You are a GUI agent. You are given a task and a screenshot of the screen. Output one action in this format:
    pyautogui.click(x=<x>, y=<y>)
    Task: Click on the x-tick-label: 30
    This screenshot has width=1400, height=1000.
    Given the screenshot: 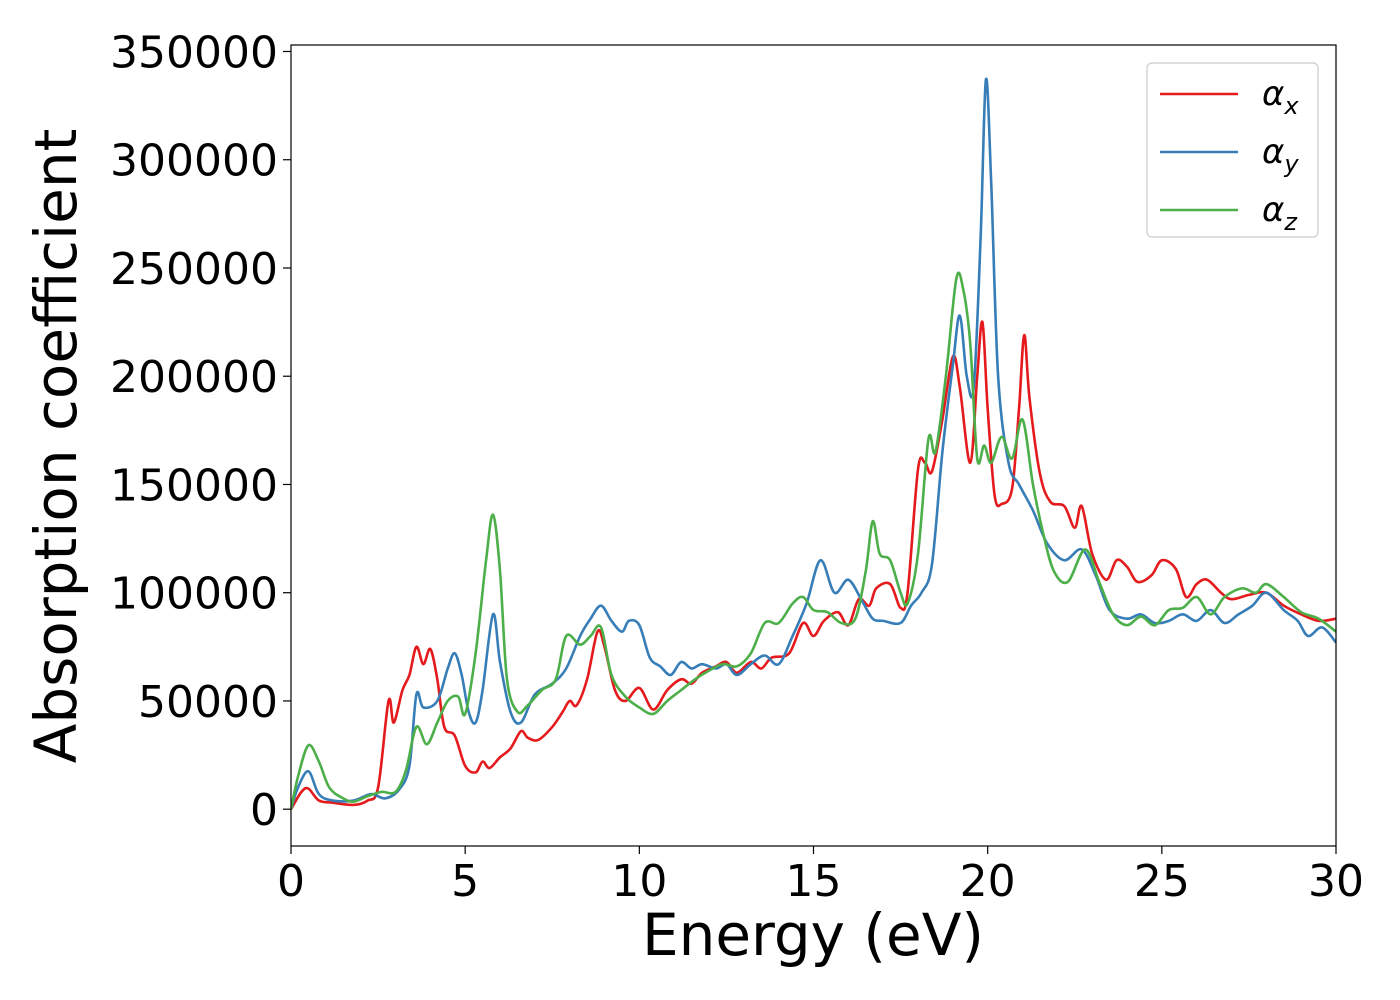 What is the action you would take?
    pyautogui.click(x=1336, y=881)
    